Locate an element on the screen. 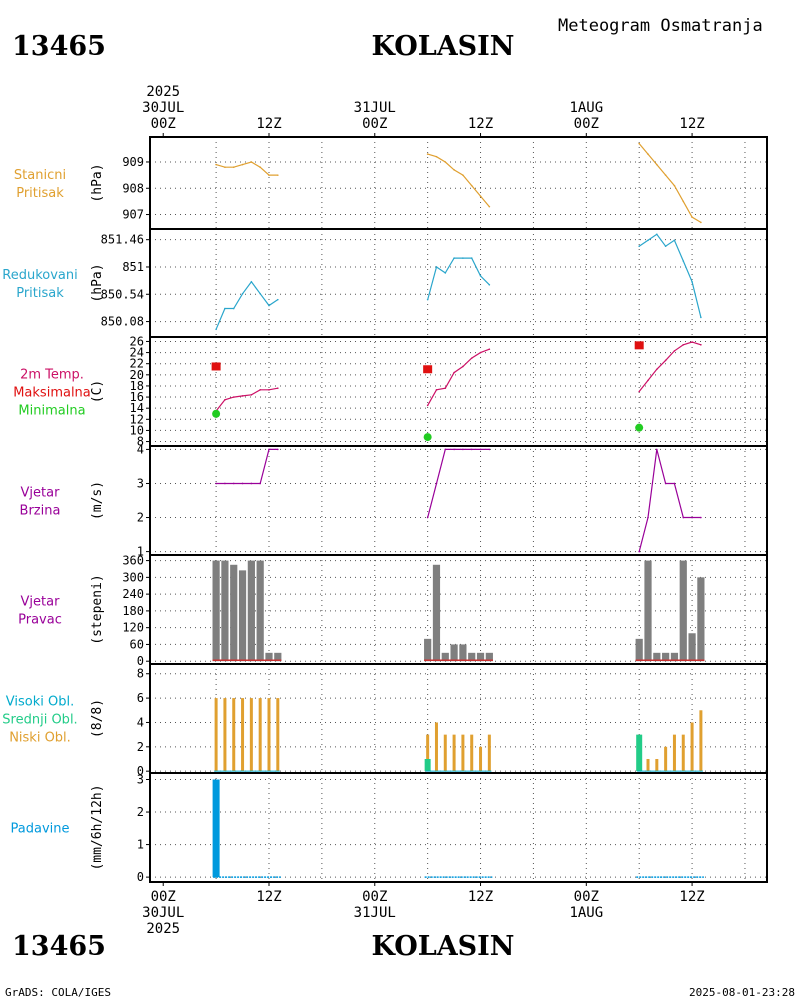 Image resolution: width=800 pixels, height=1000 pixels. footer-station-name: KOLASIN is located at coordinates (442, 946).